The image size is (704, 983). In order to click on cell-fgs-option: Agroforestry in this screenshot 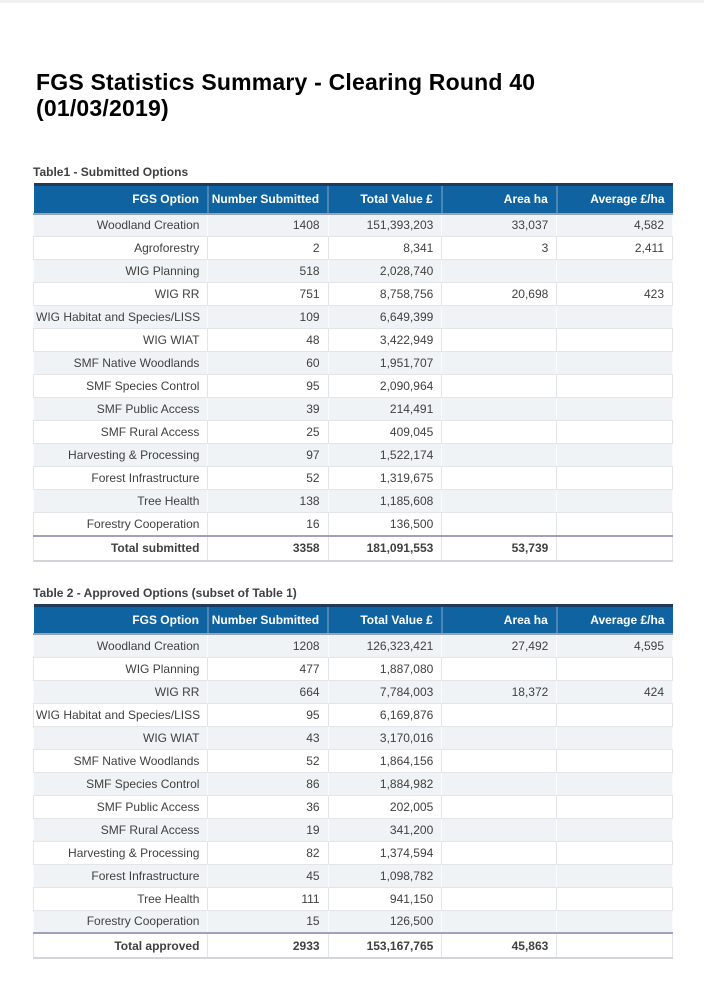, I will do `click(120, 248)`.